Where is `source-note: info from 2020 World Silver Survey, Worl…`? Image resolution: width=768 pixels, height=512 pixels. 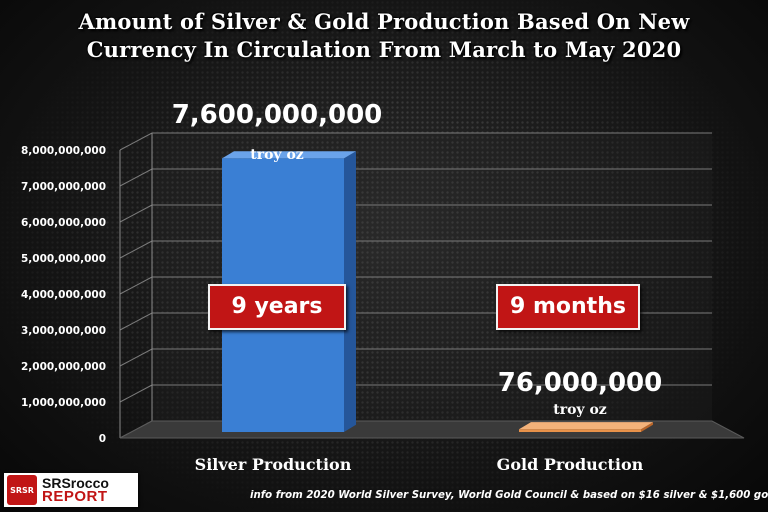 source-note: info from 2020 World Silver Survey, Worl… is located at coordinates (509, 495).